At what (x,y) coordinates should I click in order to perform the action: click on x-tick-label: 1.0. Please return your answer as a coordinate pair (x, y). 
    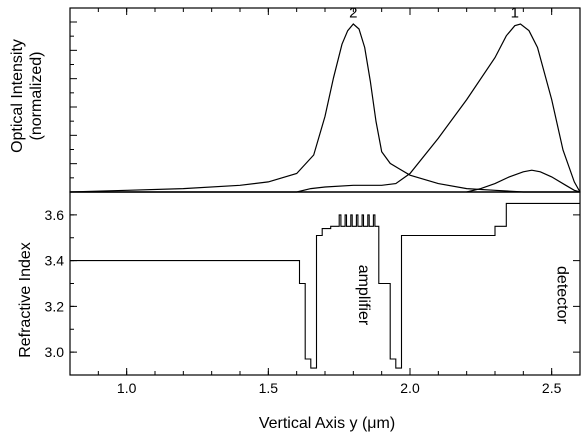
    Looking at the image, I should click on (127, 388).